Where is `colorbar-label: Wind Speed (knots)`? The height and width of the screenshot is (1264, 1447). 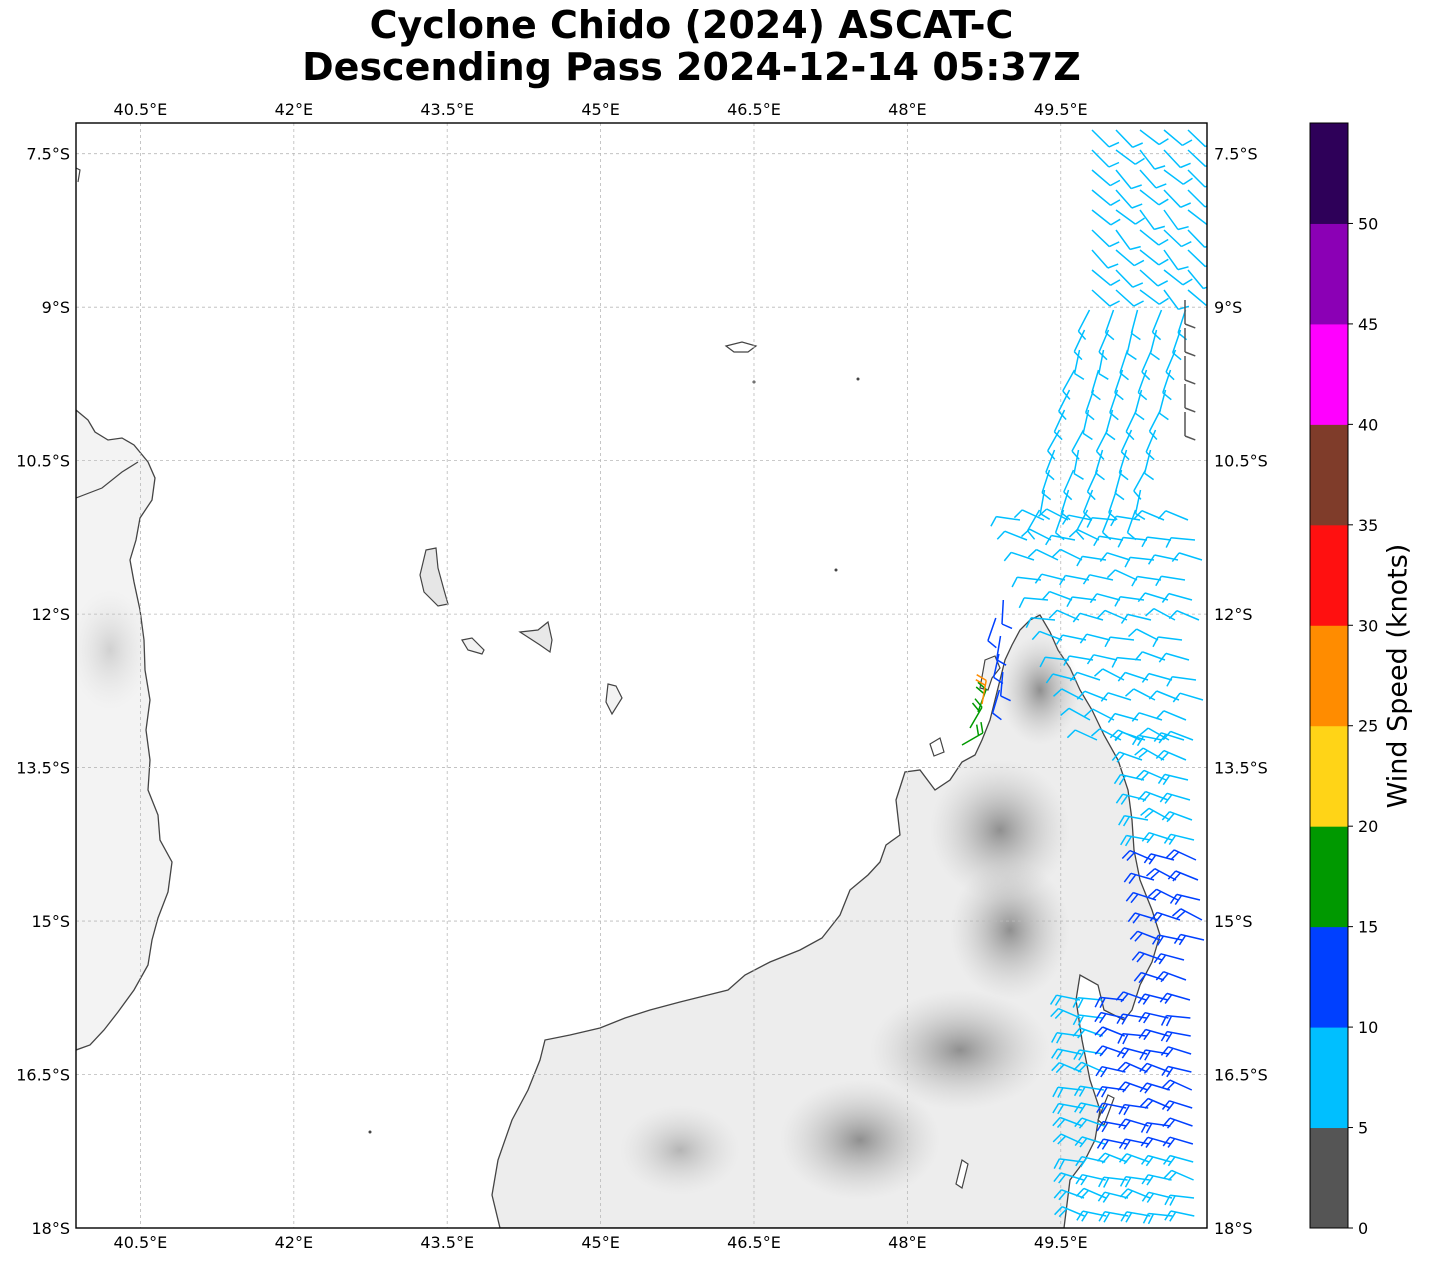 colorbar-label: Wind Speed (knots) is located at coordinates (1398, 676).